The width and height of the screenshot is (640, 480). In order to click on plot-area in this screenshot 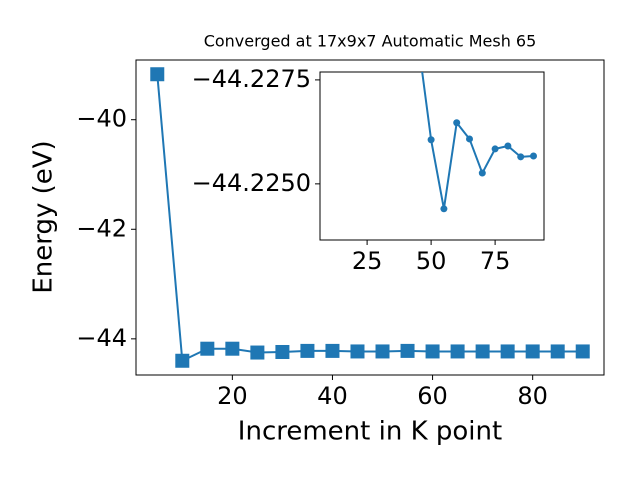, I will do `click(432, 156)`.